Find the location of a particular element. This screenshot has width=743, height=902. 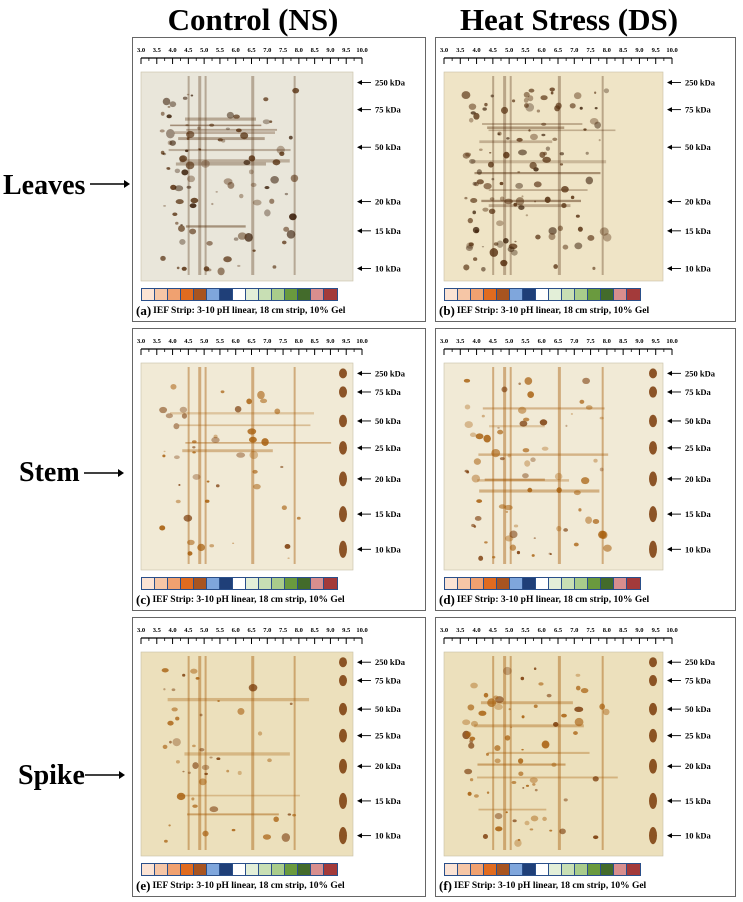

ph-tick-label: 3.5 is located at coordinates (460, 630).